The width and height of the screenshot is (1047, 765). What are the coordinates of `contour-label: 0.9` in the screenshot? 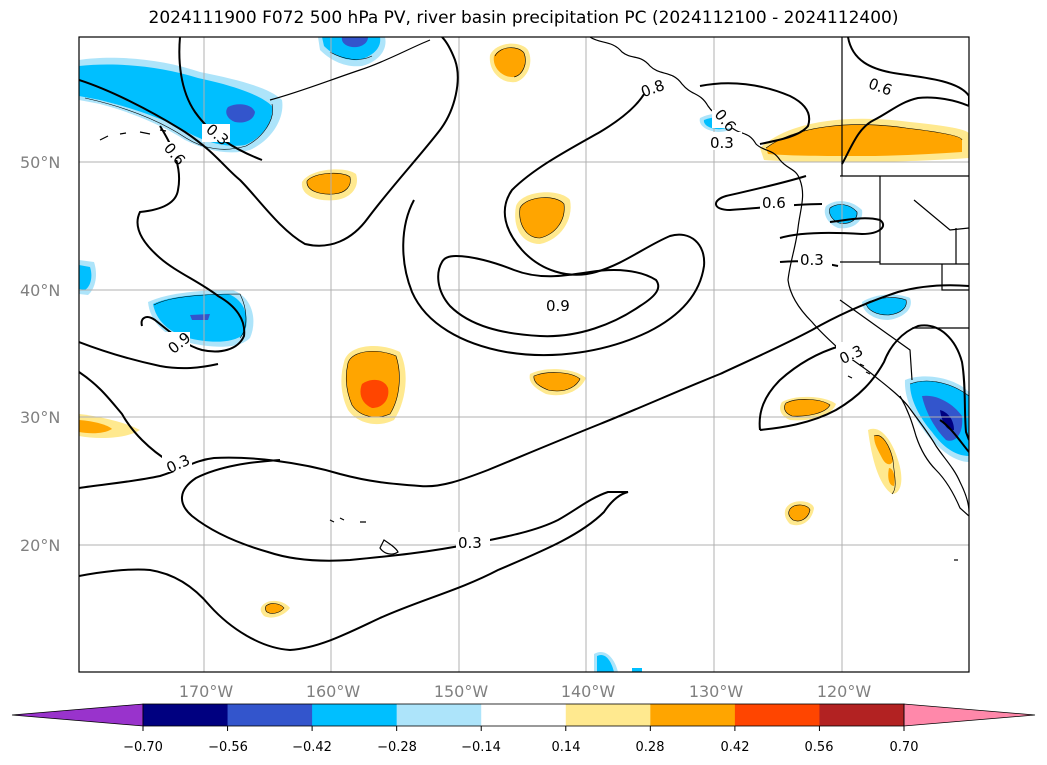 It's located at (558, 306).